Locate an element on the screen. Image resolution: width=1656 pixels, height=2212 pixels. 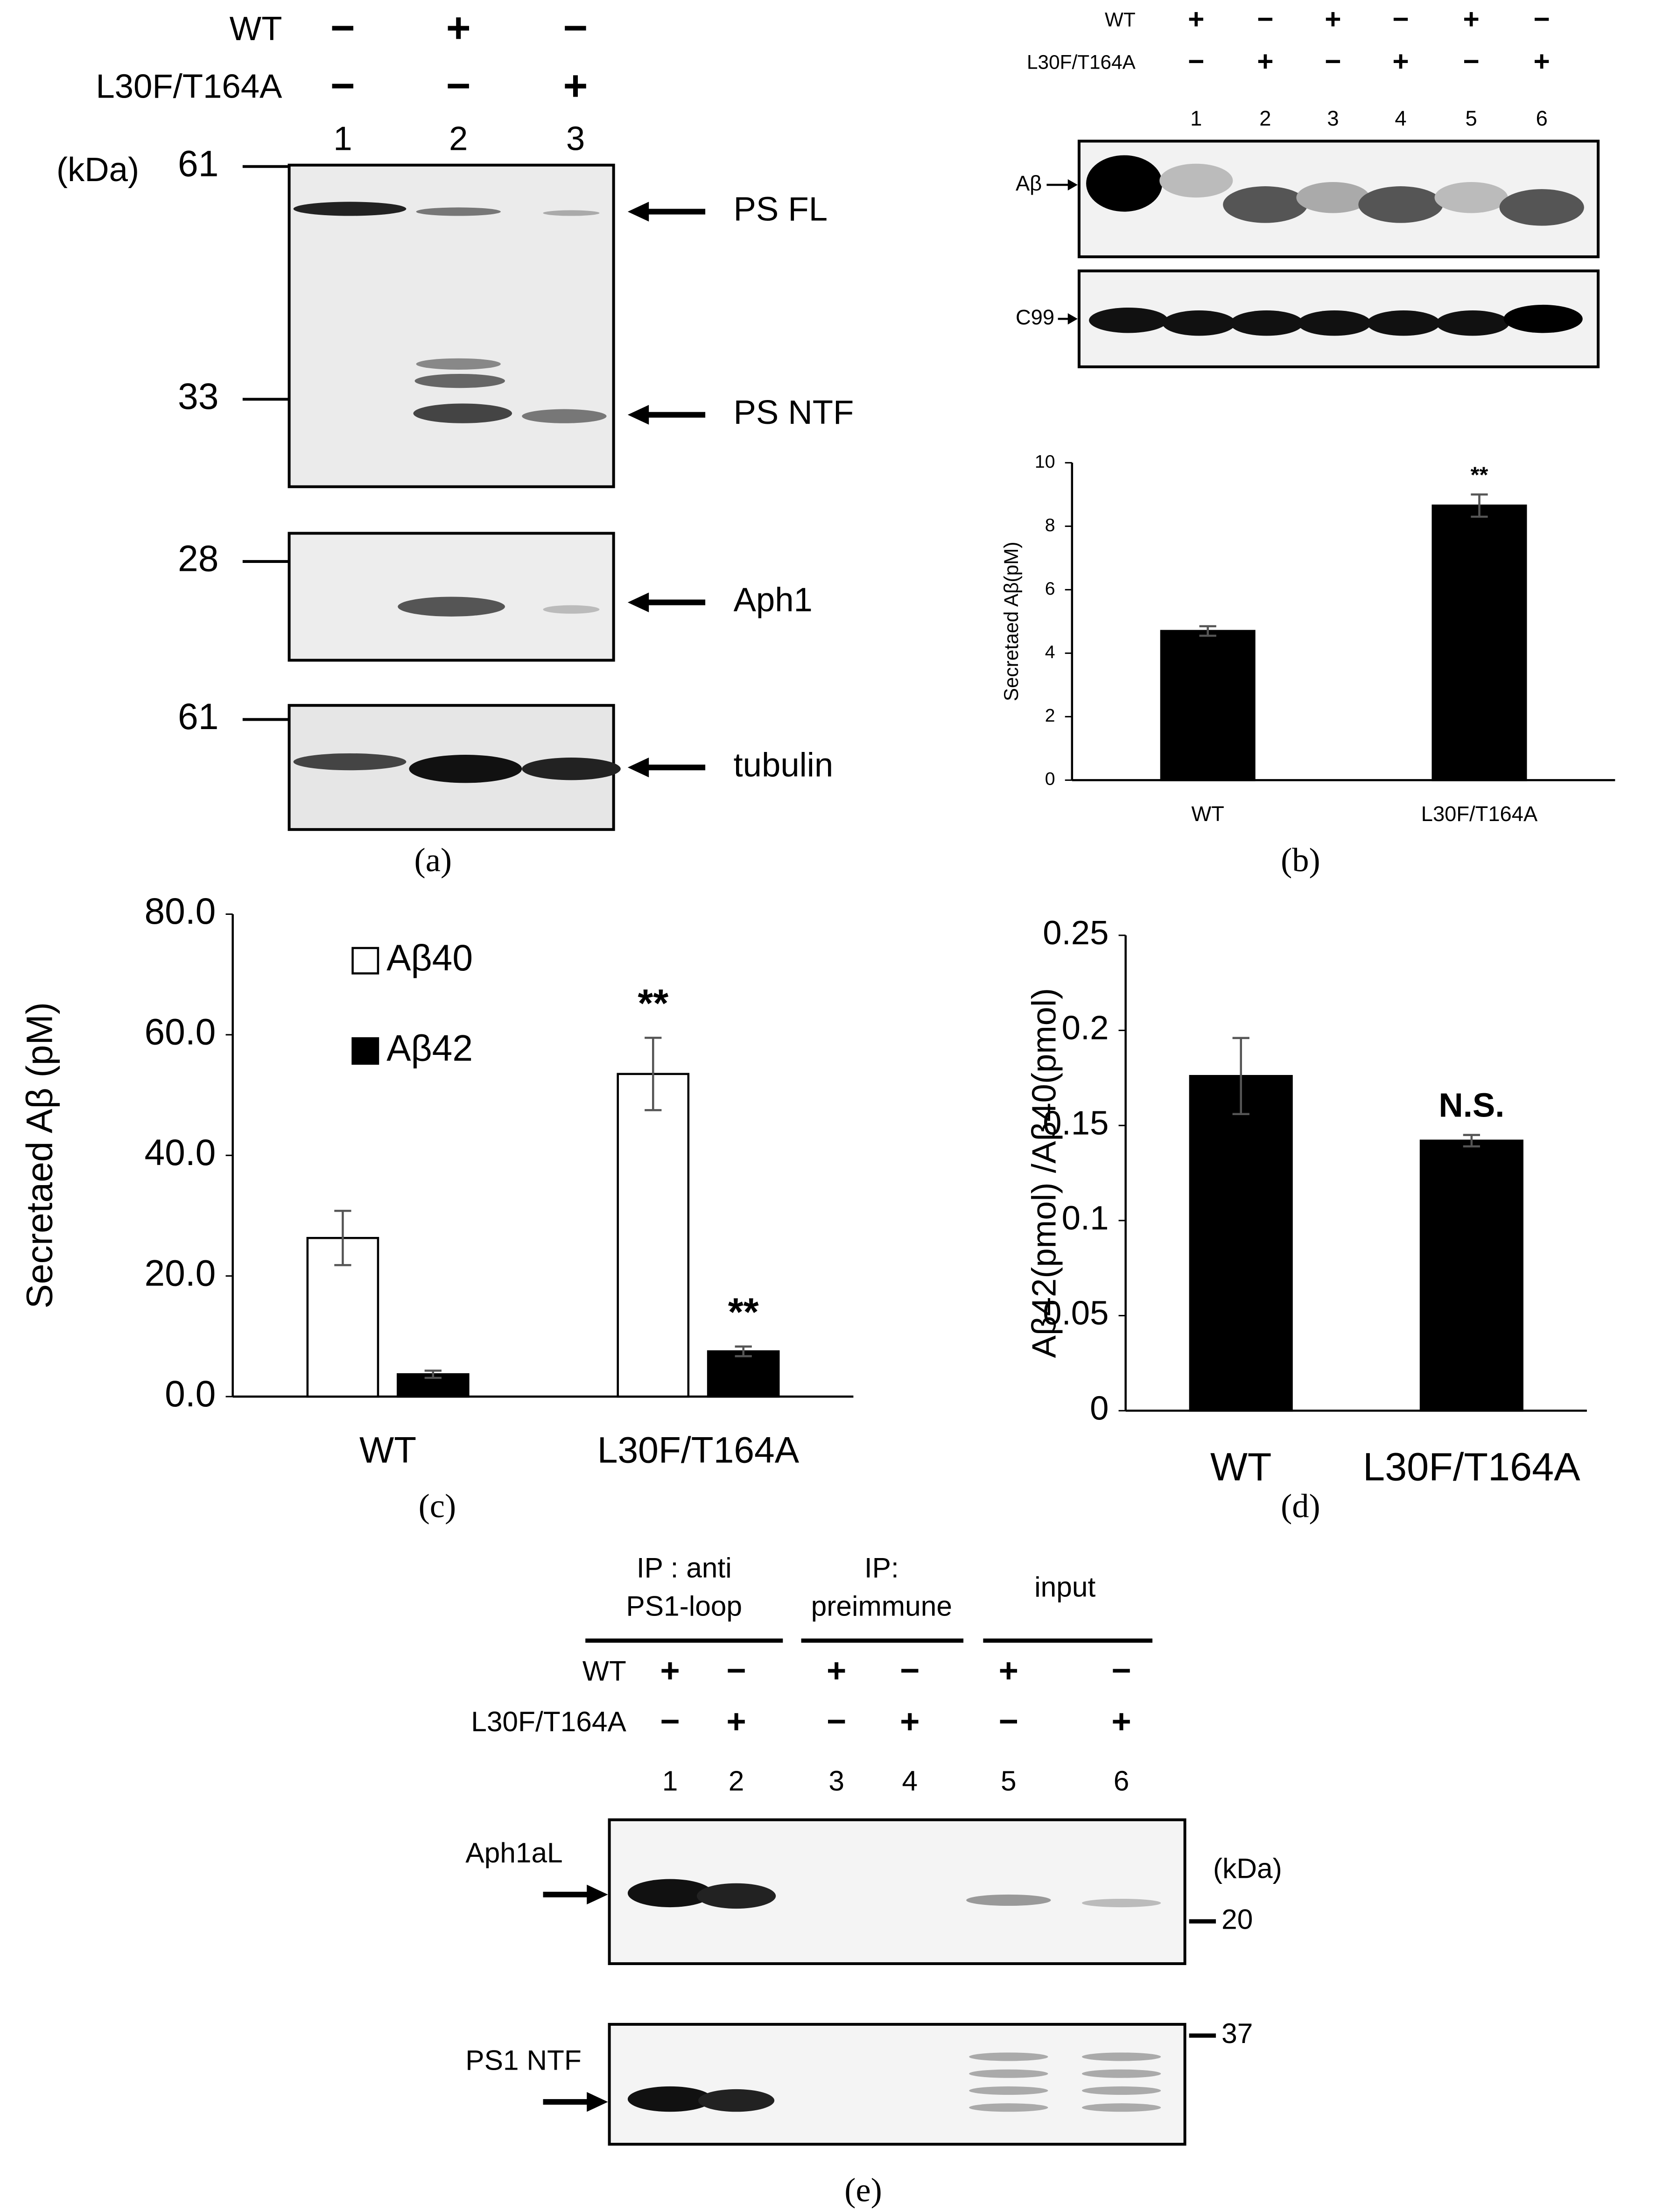
blot-e is located at coordinates (880, 1892).